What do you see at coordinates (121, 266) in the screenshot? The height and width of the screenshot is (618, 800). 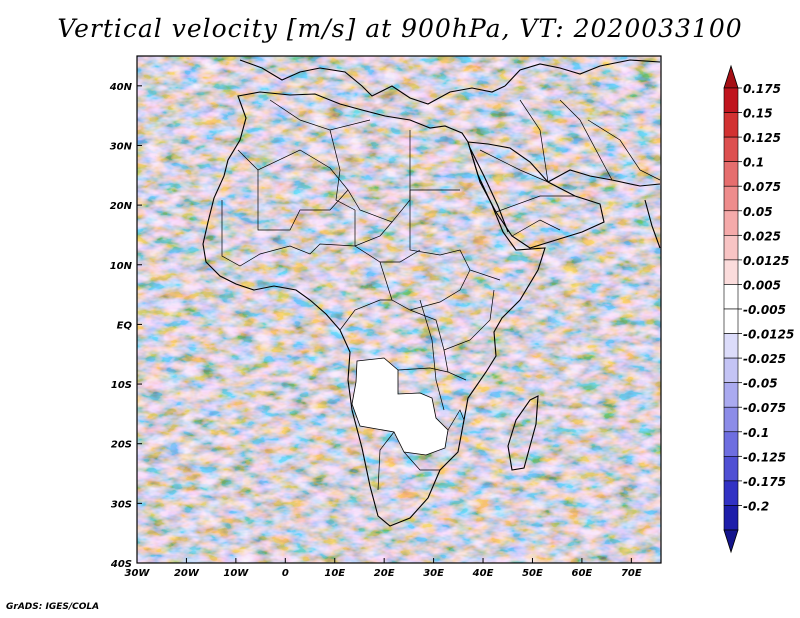 I see `lat-tick-label: 10N` at bounding box center [121, 266].